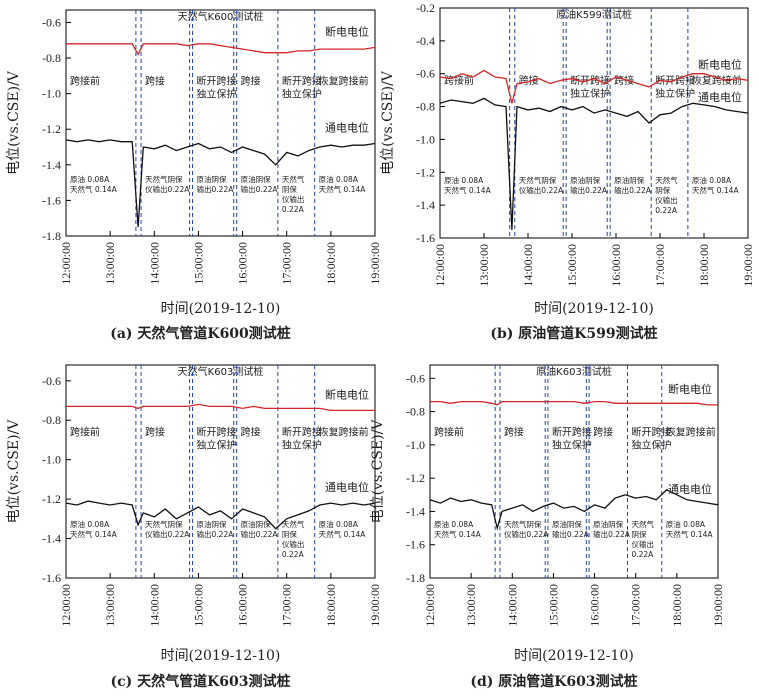 The height and width of the screenshot is (696, 759). What do you see at coordinates (677, 605) in the screenshot?
I see `x-tick-label: 18:00:00` at bounding box center [677, 605].